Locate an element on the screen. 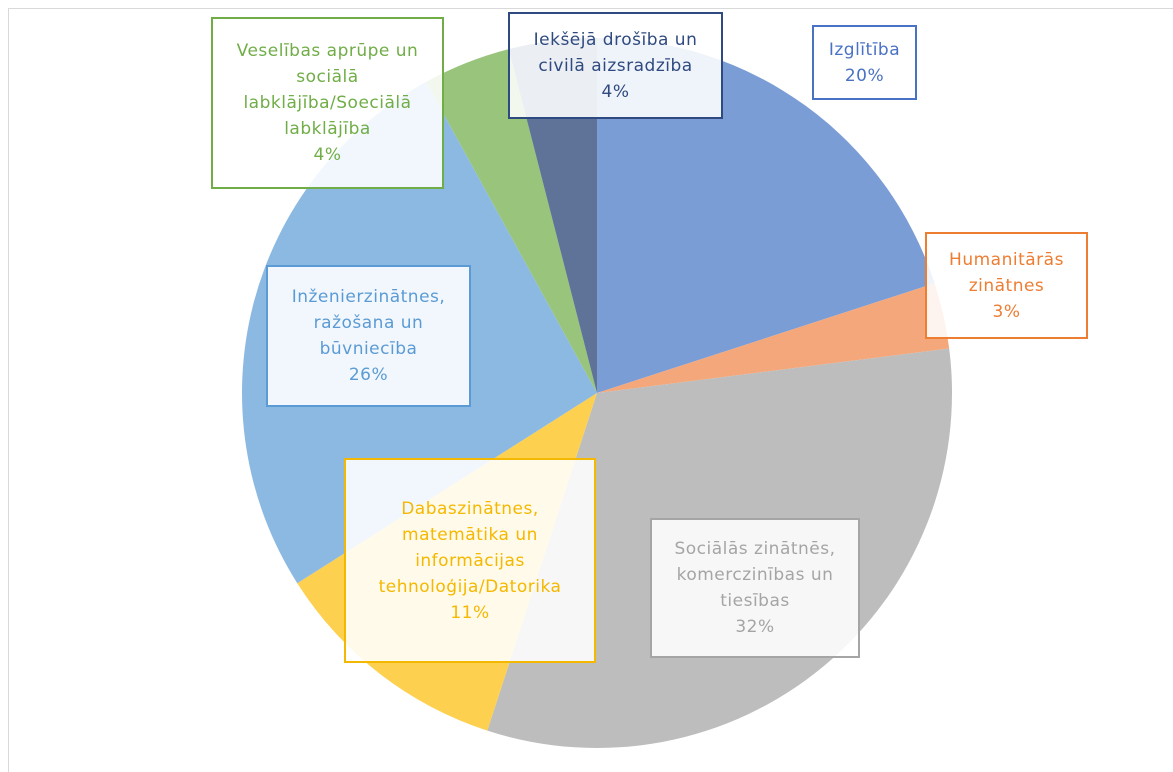  value-label: 32% is located at coordinates (755, 627).